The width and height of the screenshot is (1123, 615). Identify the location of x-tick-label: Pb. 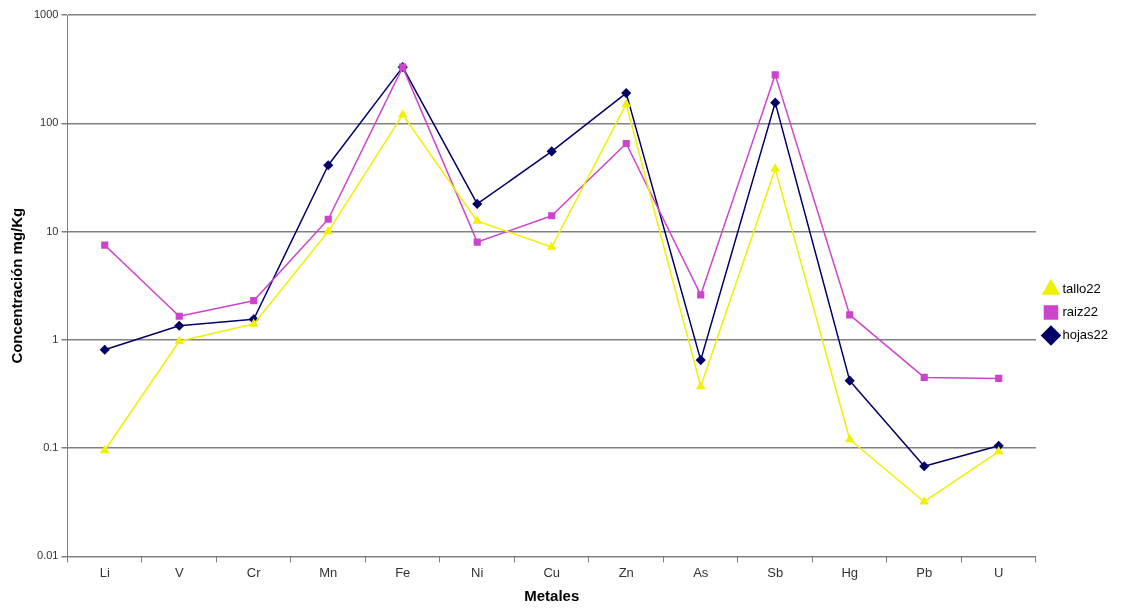
(924, 572).